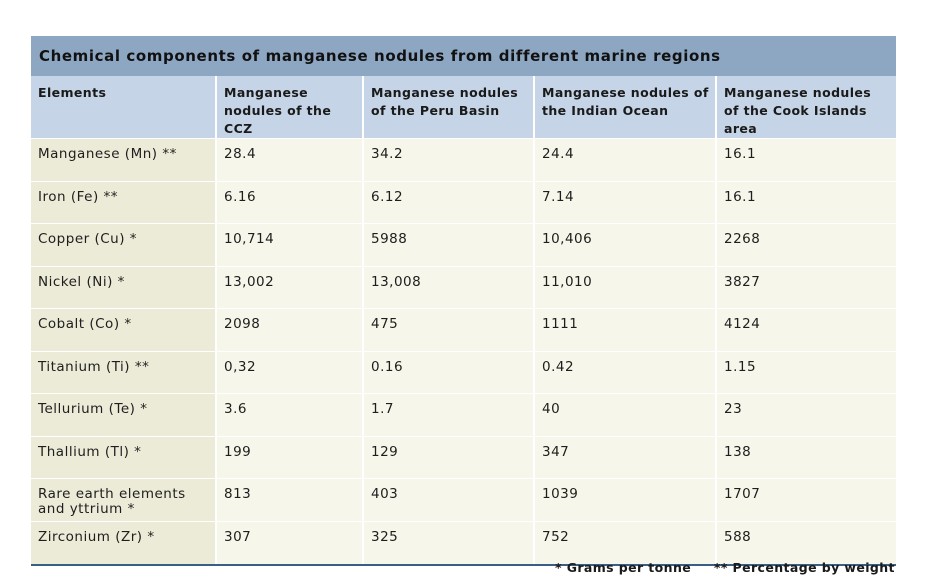 This screenshot has width=925, height=588. What do you see at coordinates (805, 244) in the screenshot?
I see `cell-cook-islands: 2268` at bounding box center [805, 244].